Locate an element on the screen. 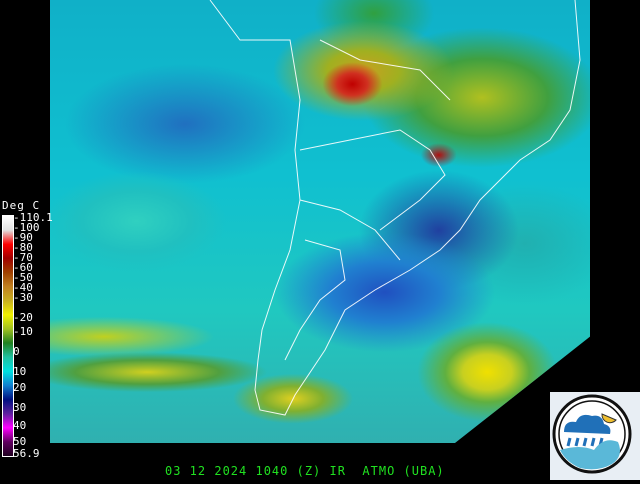  color-scale-bar is located at coordinates (8, 336).